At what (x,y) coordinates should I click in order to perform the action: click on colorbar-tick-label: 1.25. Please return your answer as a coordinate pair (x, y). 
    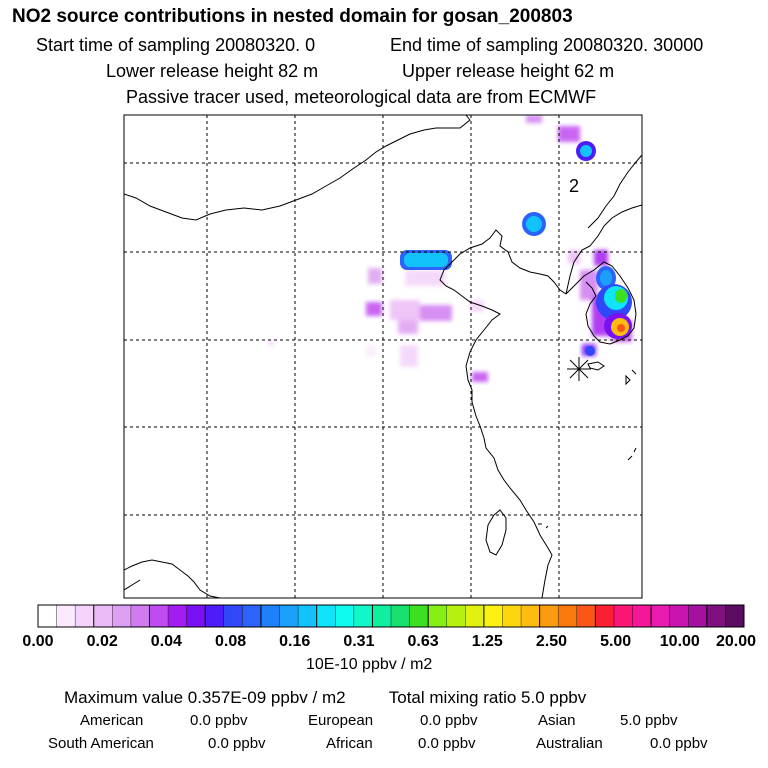
    Looking at the image, I should click on (487, 641).